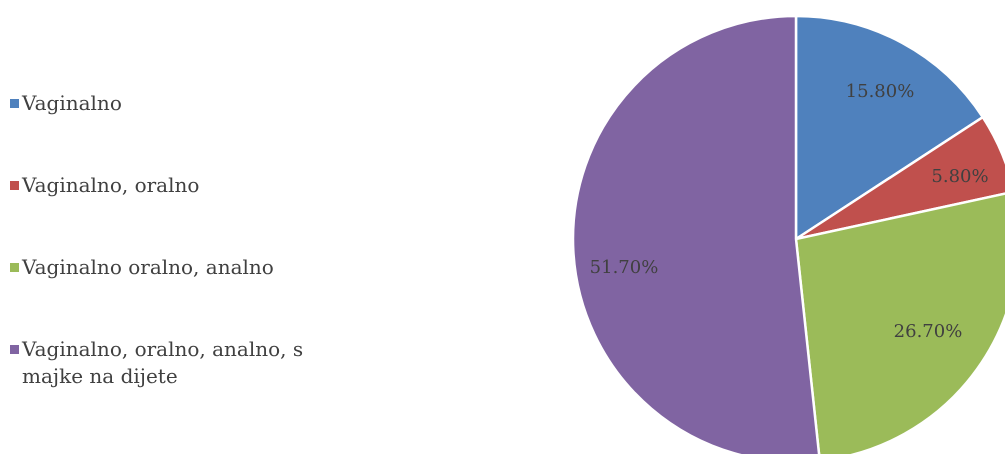 The image size is (1005, 454). Describe the element at coordinates (624, 267) in the screenshot. I see `slice-data-label: 51.70%` at that location.